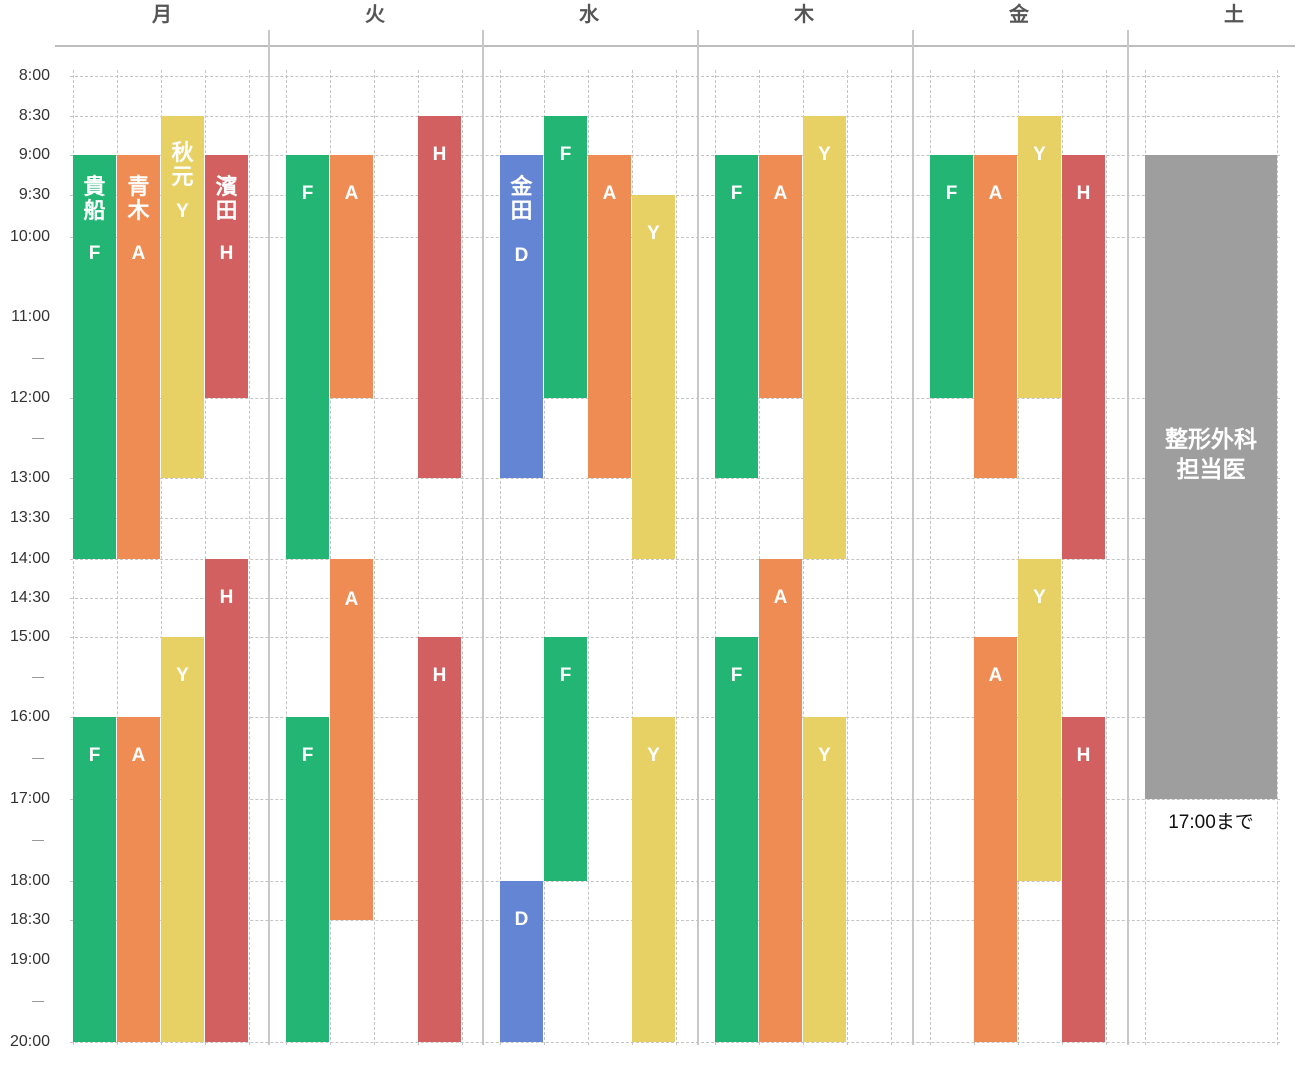  What do you see at coordinates (29, 798) in the screenshot?
I see `time-label: 17:00` at bounding box center [29, 798].